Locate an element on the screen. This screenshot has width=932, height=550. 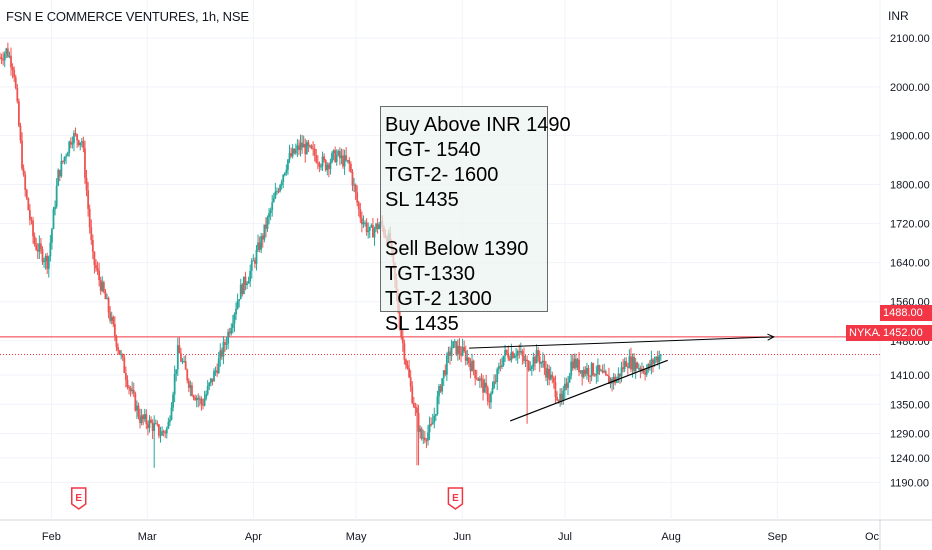
y-tick-label: 2000.00 is located at coordinates (910, 88).